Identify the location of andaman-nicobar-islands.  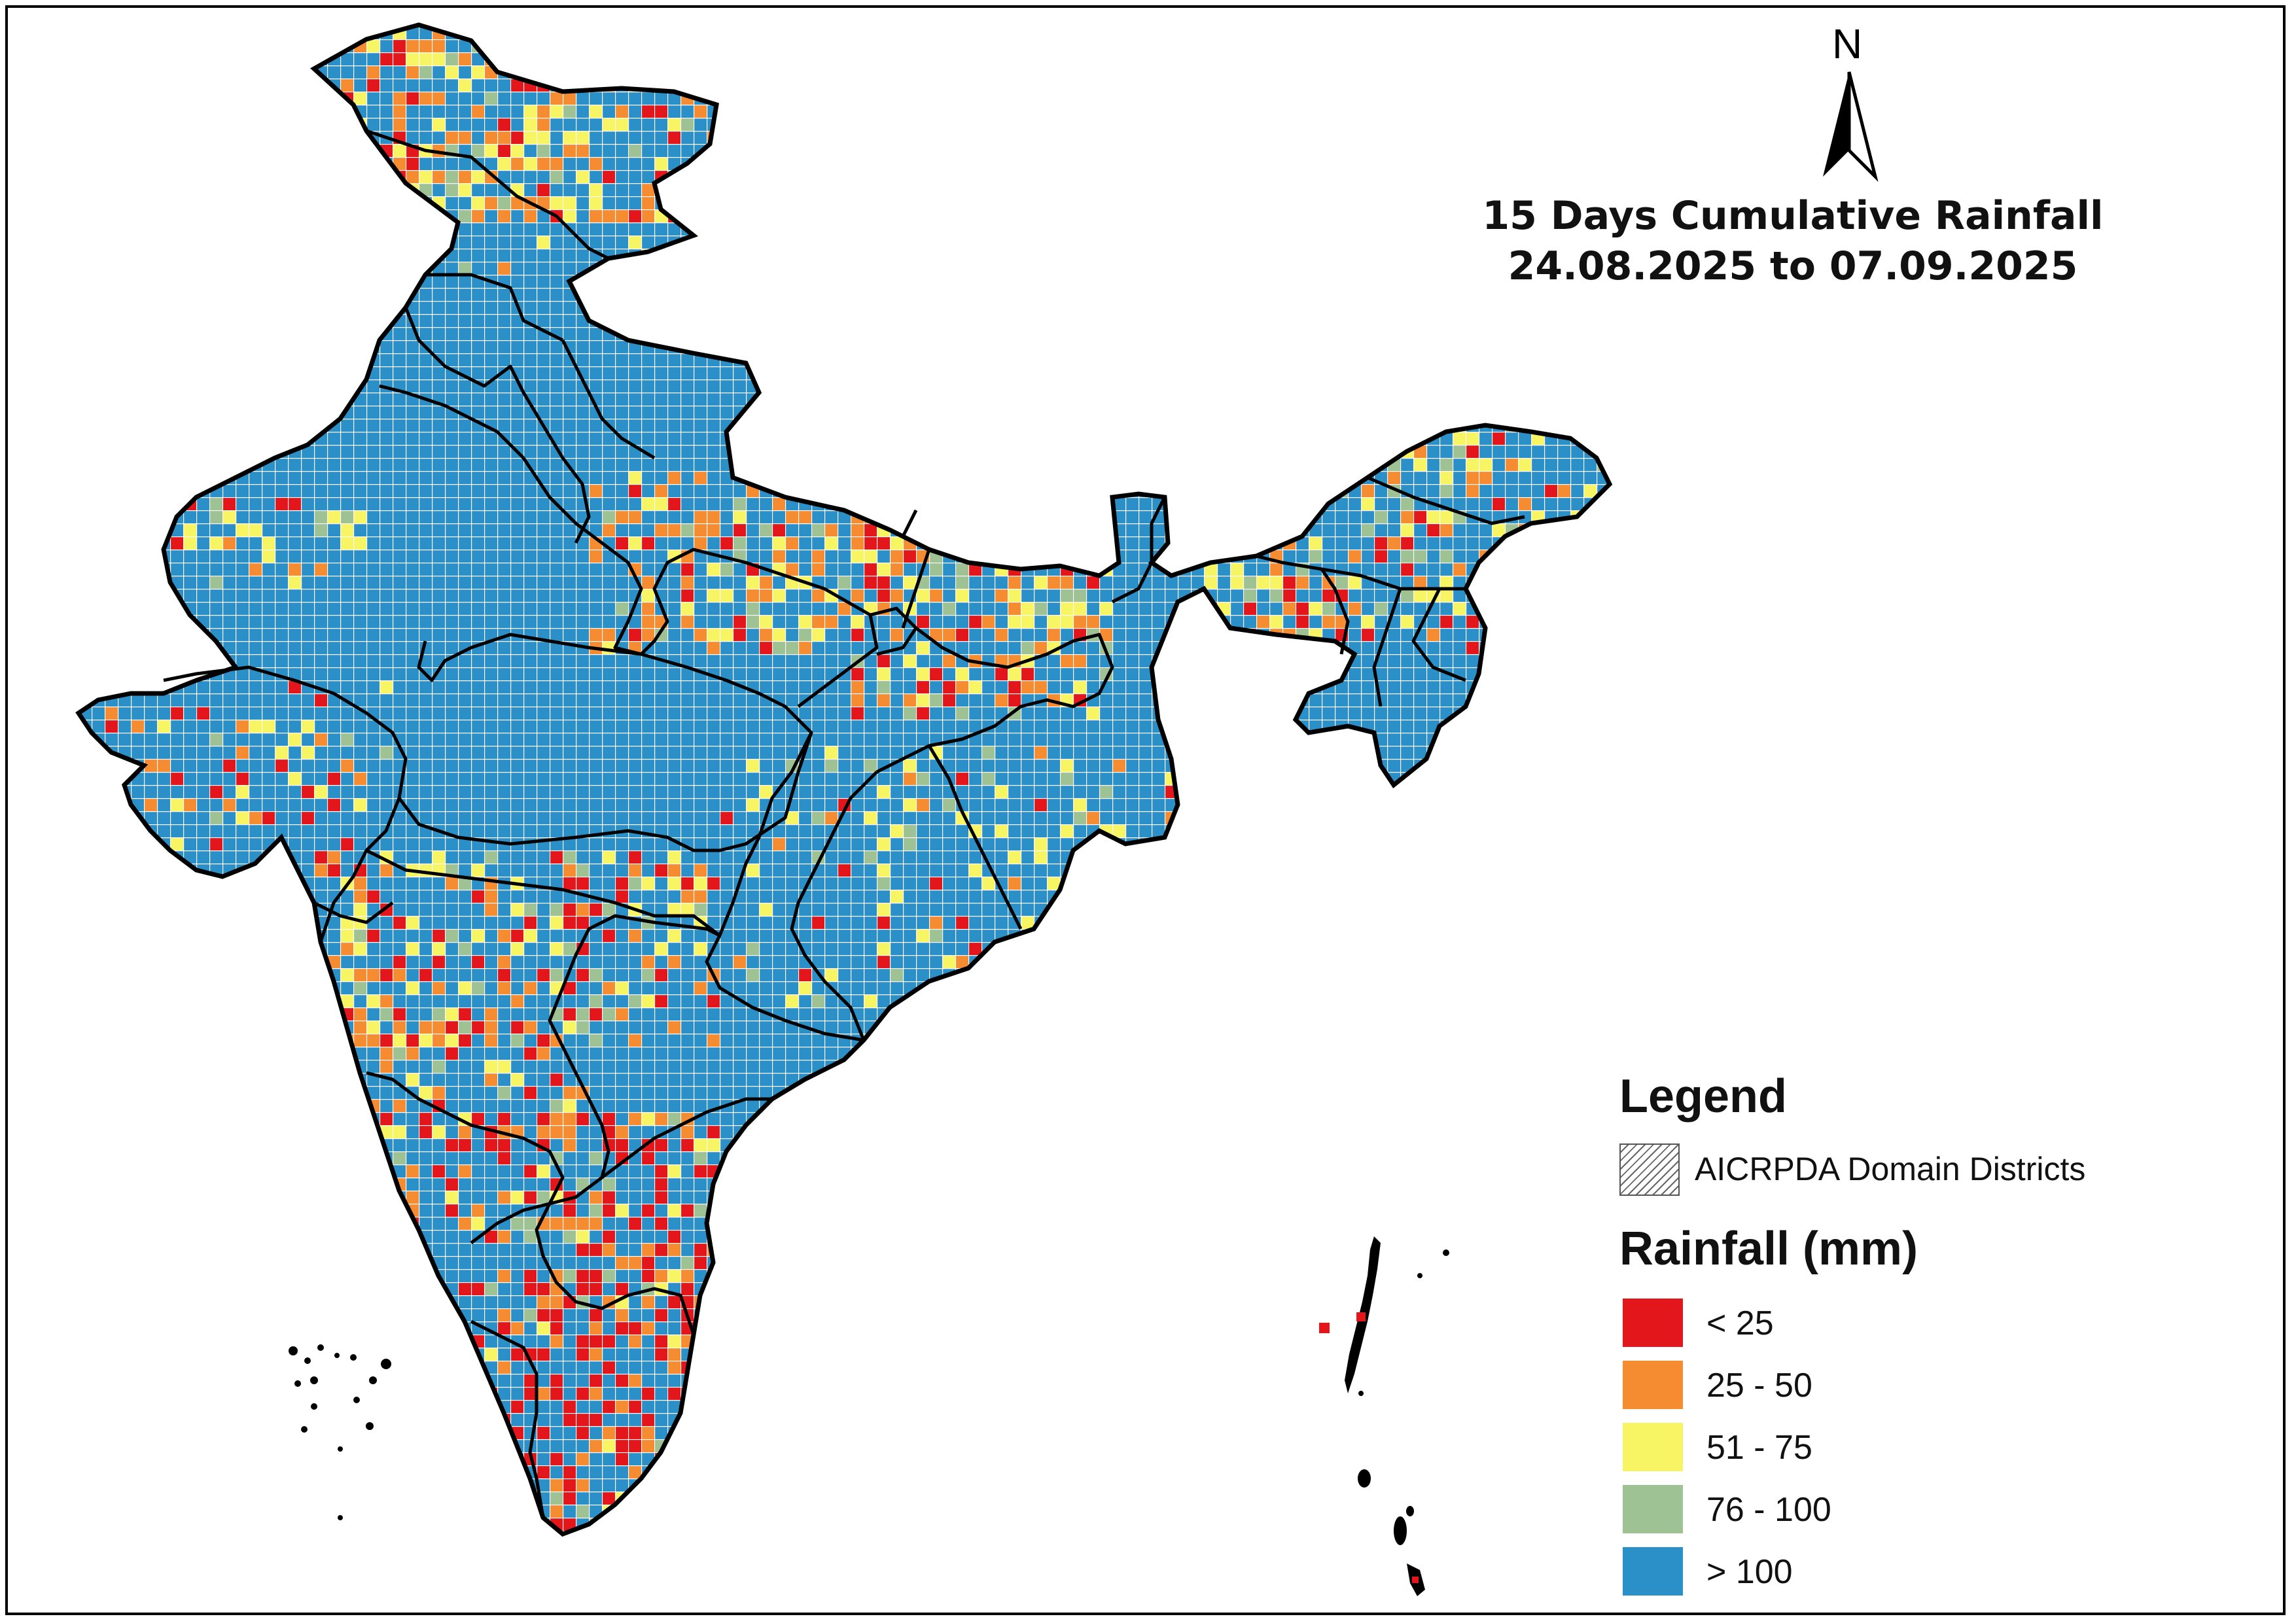
(1384, 1416).